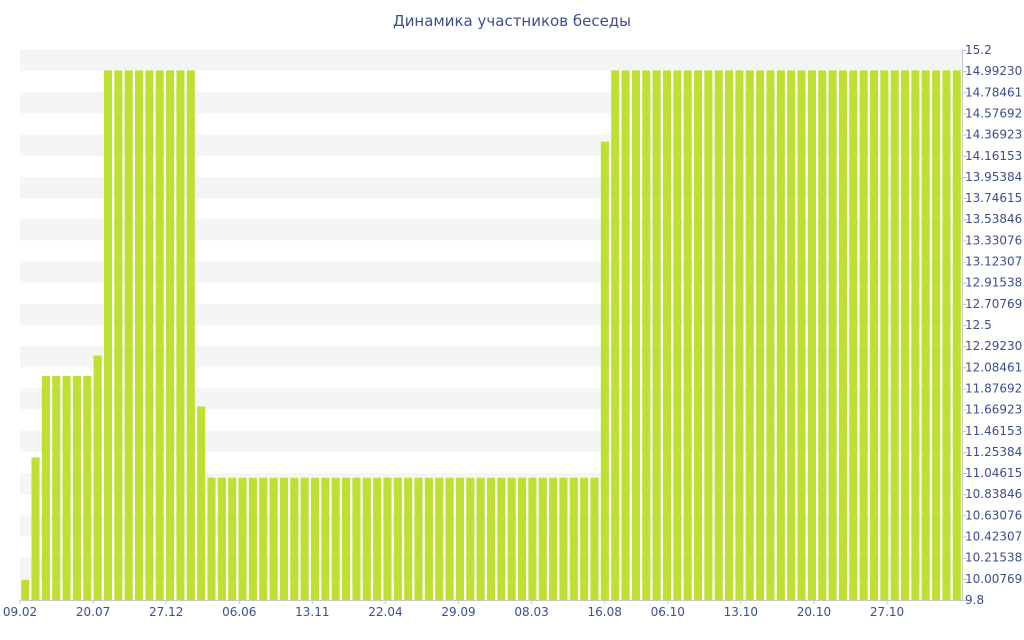 The width and height of the screenshot is (1024, 640). What do you see at coordinates (993, 452) in the screenshot?
I see `y-tick-label: 11.25384` at bounding box center [993, 452].